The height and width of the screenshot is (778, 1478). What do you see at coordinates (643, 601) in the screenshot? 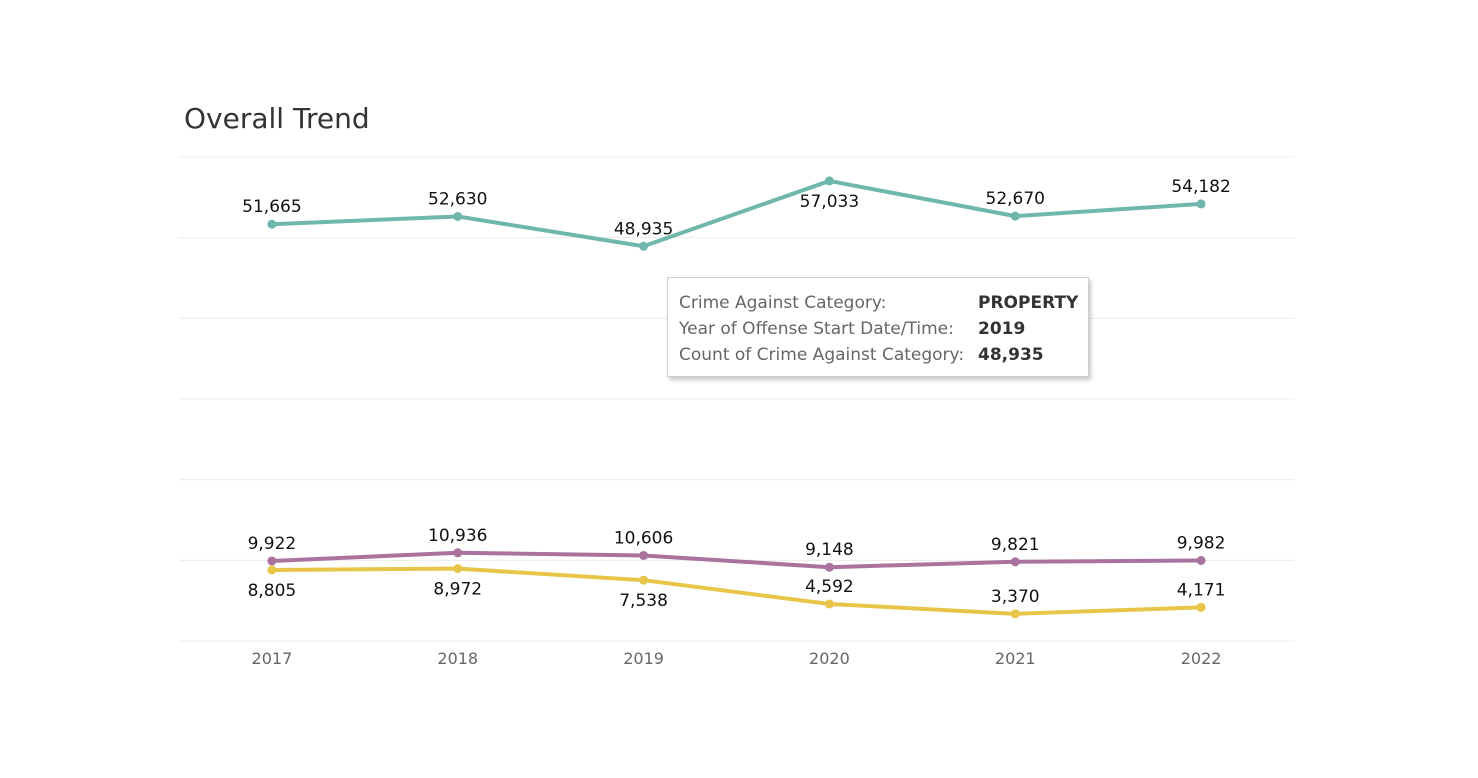
I see `data-label-society: 7,538` at bounding box center [643, 601].